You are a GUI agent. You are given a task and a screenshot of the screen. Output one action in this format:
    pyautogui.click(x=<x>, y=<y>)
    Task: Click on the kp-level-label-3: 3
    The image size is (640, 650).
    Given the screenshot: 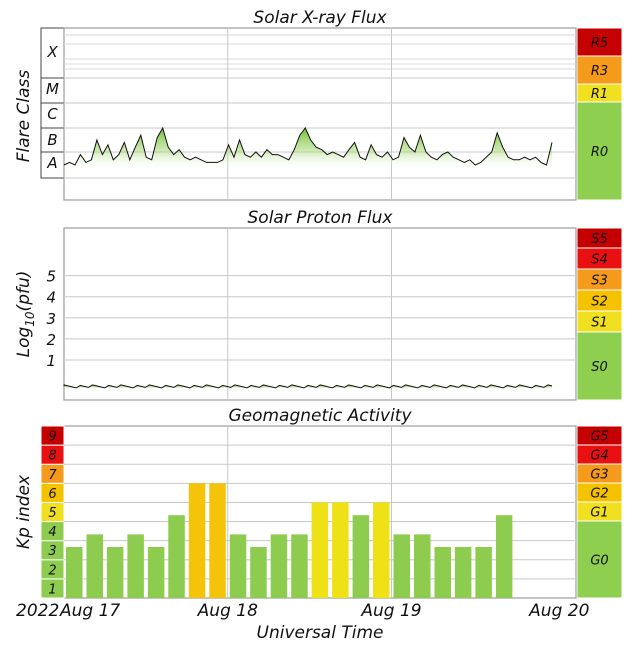 What is the action you would take?
    pyautogui.click(x=52, y=551)
    